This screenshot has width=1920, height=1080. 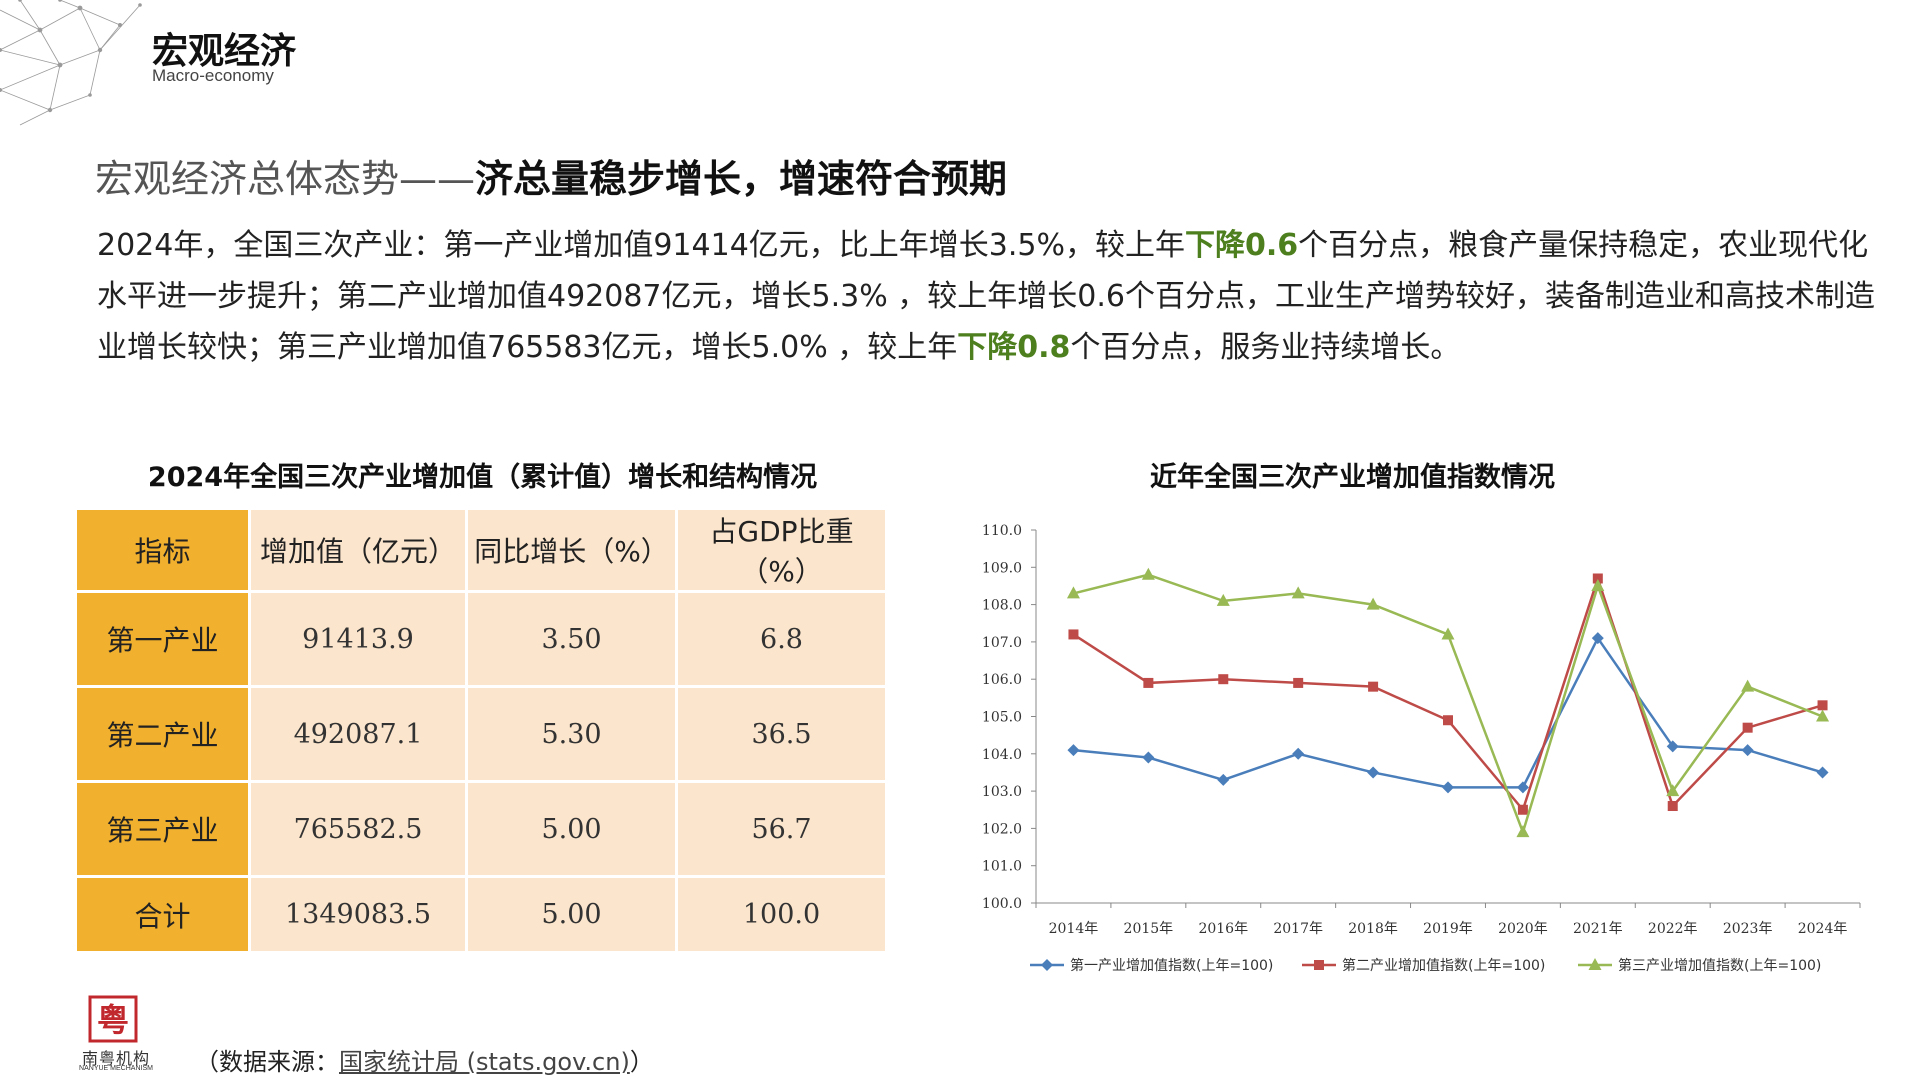 I want to click on y-tick-label: 106.0, so click(x=1002, y=680).